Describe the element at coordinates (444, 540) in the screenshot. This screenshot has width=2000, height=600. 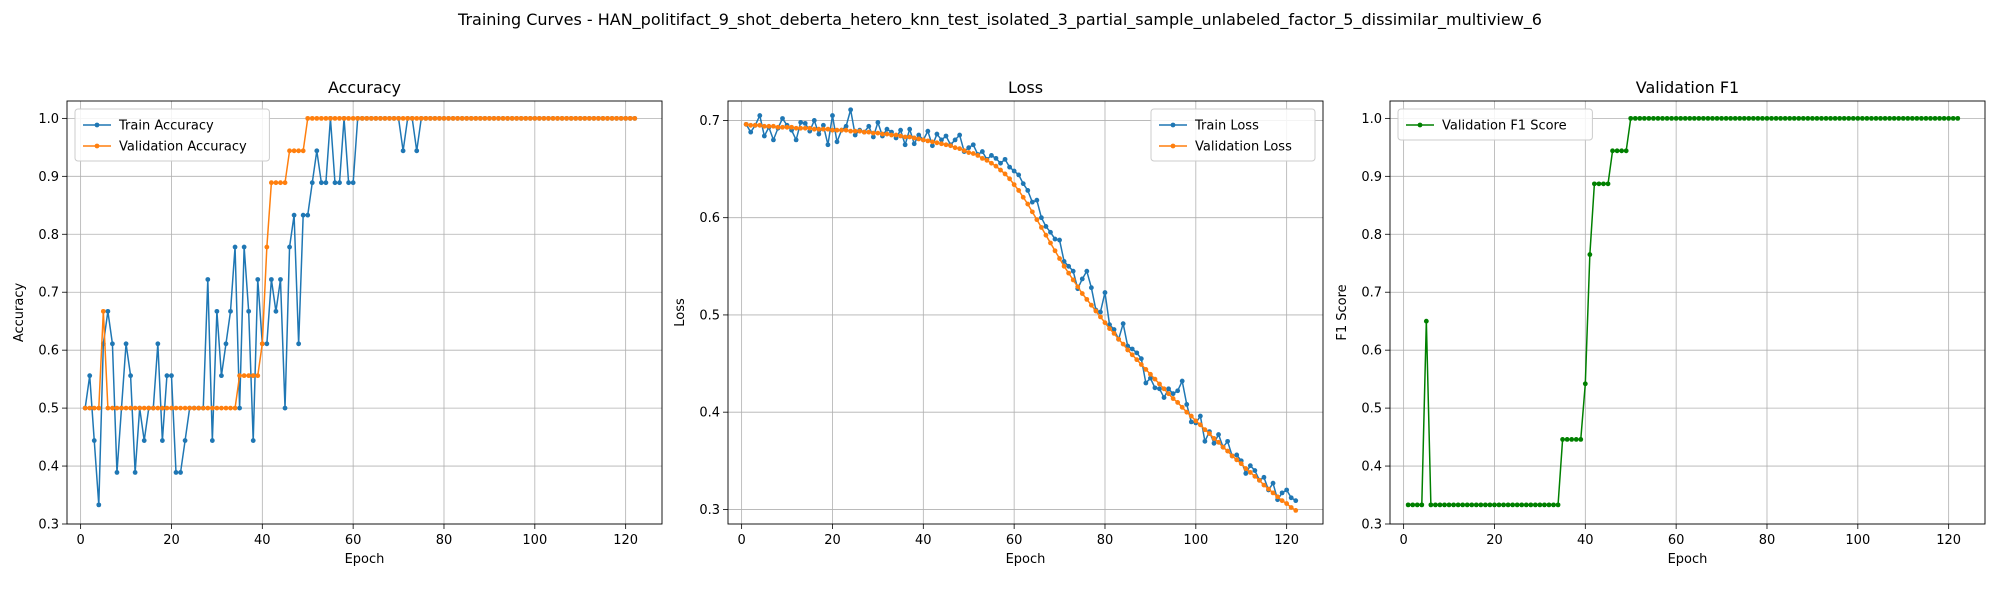
I see `x-tick-label: 80` at that location.